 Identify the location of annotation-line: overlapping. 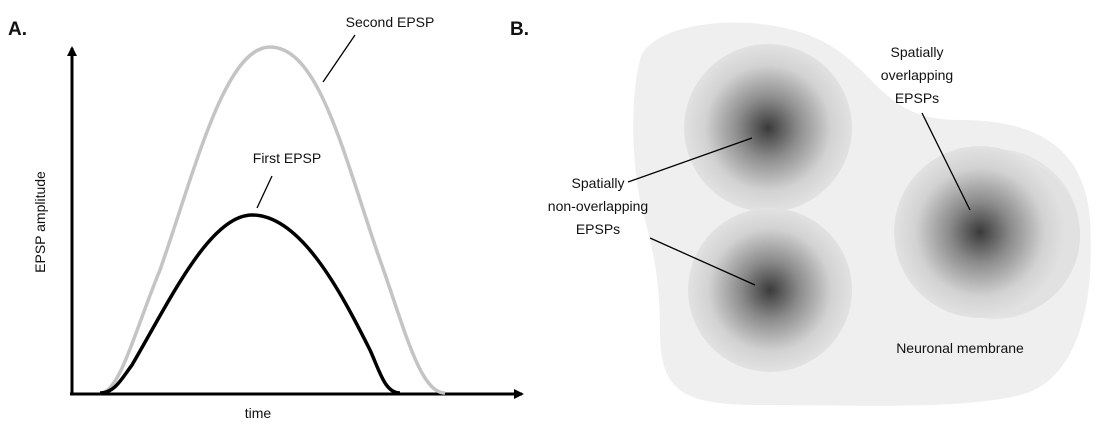
(917, 75).